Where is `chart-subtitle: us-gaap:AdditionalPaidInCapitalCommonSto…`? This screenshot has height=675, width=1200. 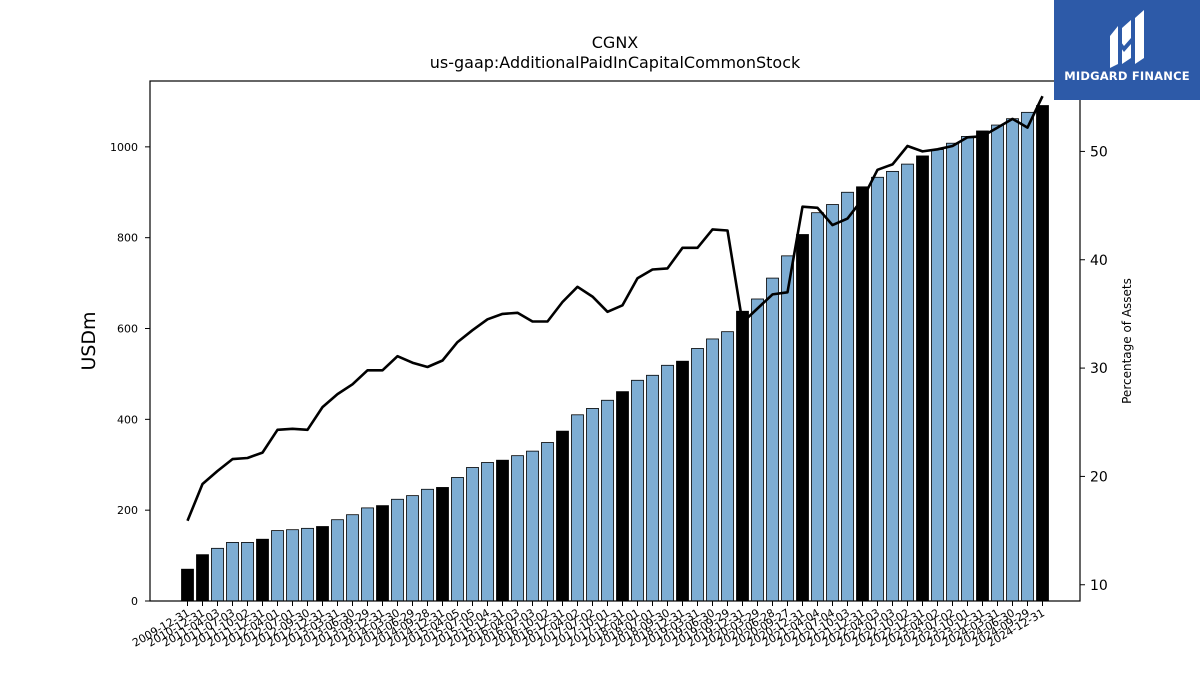
chart-subtitle: us-gaap:AdditionalPaidInCapitalCommonSto… is located at coordinates (615, 62).